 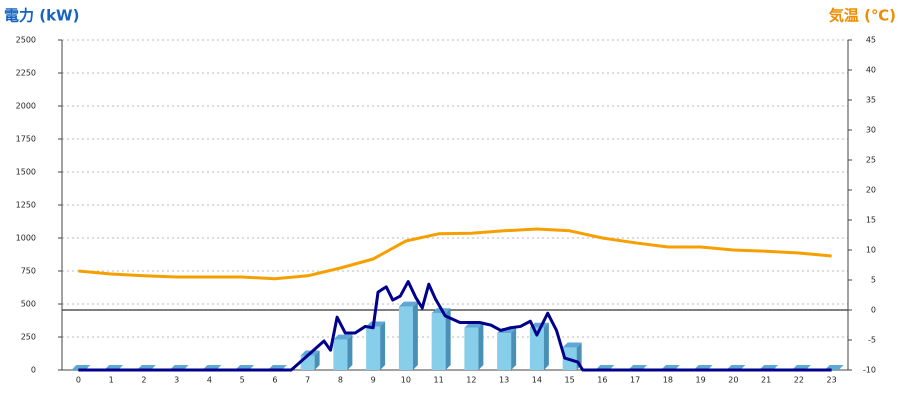 What do you see at coordinates (871, 160) in the screenshot?
I see `y2-tick-label: 25` at bounding box center [871, 160].